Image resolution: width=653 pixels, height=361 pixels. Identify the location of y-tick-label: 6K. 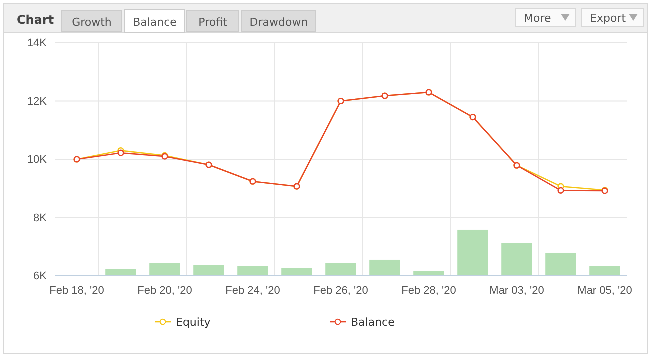
(41, 276).